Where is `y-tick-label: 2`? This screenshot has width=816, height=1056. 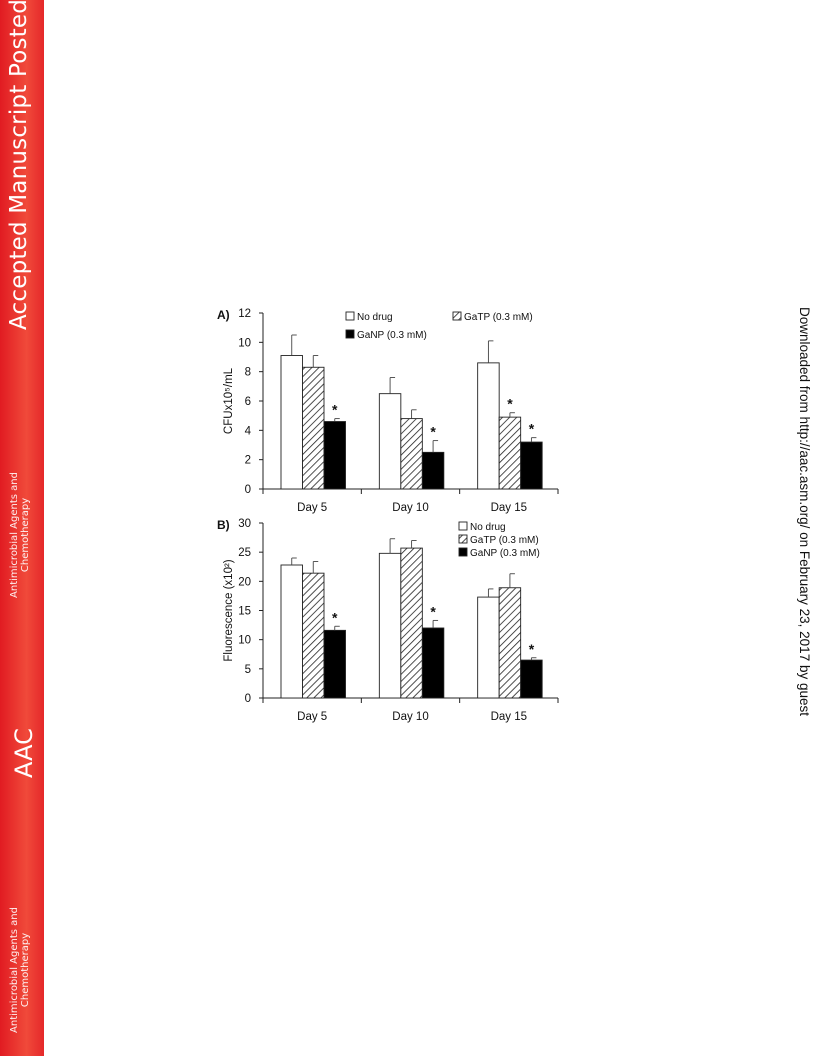 y-tick-label: 2 is located at coordinates (248, 461).